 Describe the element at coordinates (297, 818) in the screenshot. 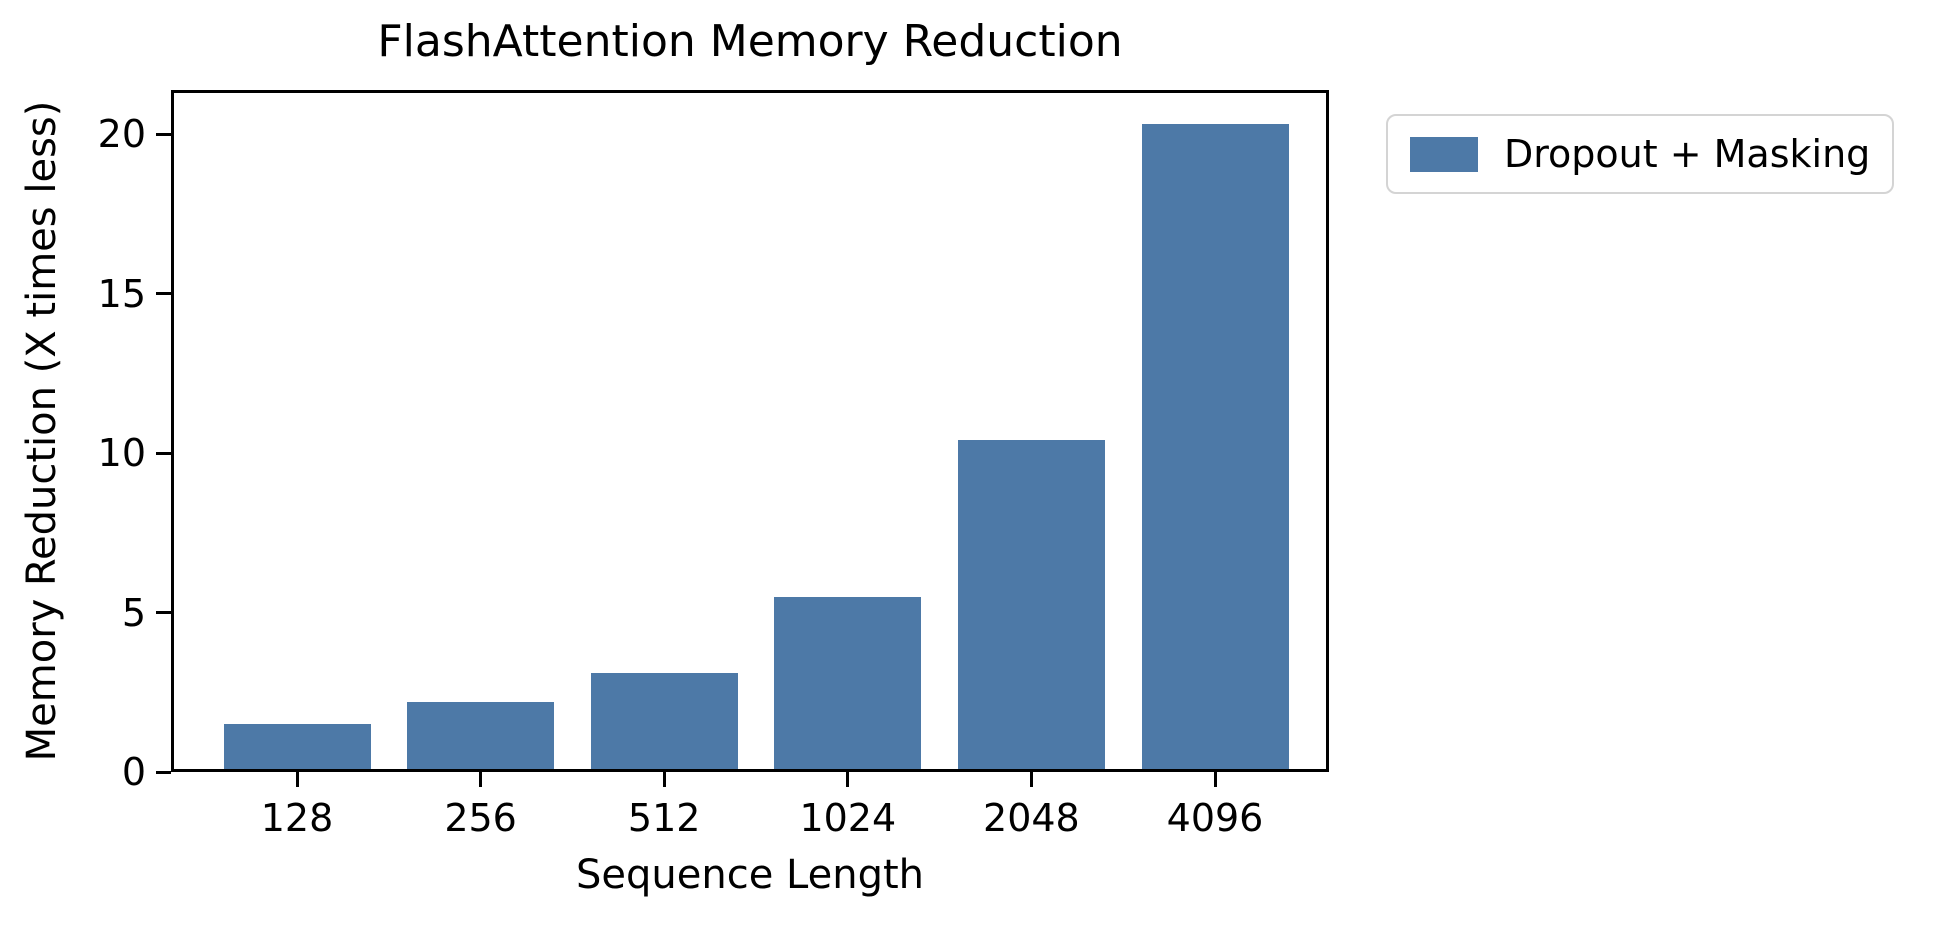

I see `x-tick-label: 128` at that location.